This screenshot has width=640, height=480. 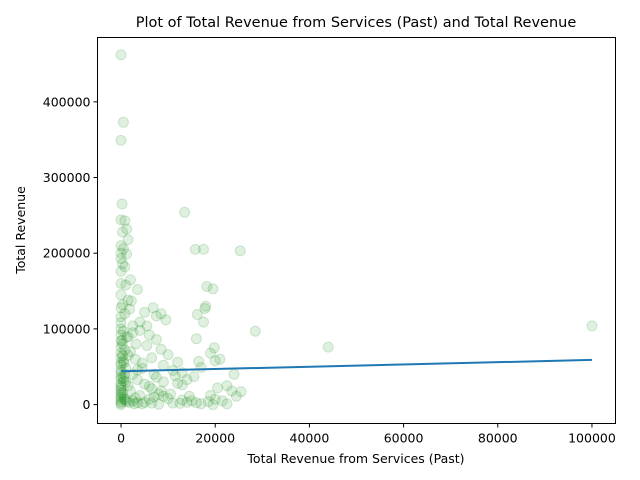 What do you see at coordinates (404, 438) in the screenshot?
I see `x-tick-label: 60000` at bounding box center [404, 438].